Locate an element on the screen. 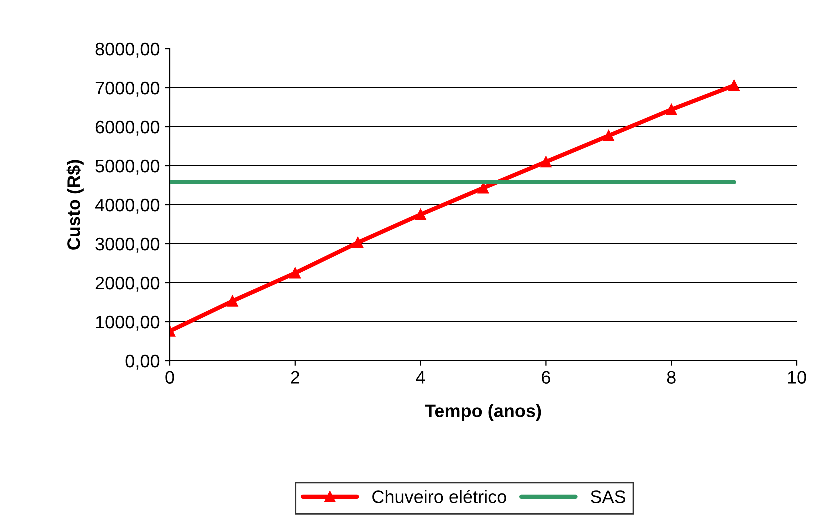 This screenshot has width=820, height=526. x-tick-label: 6 is located at coordinates (546, 377).